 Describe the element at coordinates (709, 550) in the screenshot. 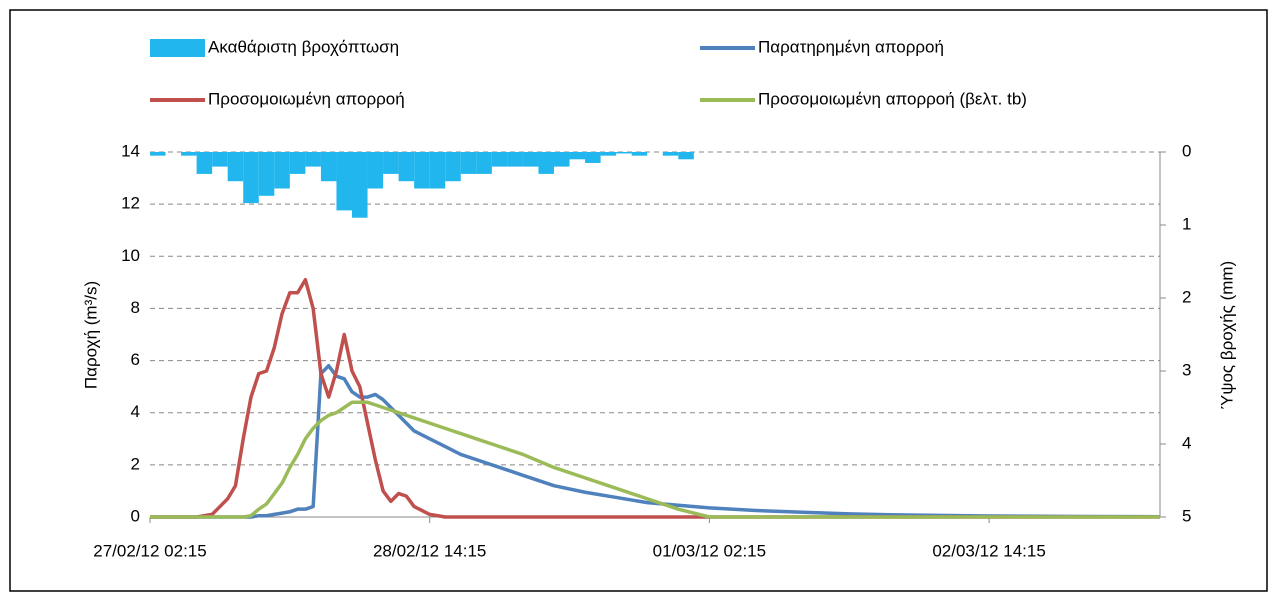

I see `x-tick-label: 01/03/12 02:15` at that location.